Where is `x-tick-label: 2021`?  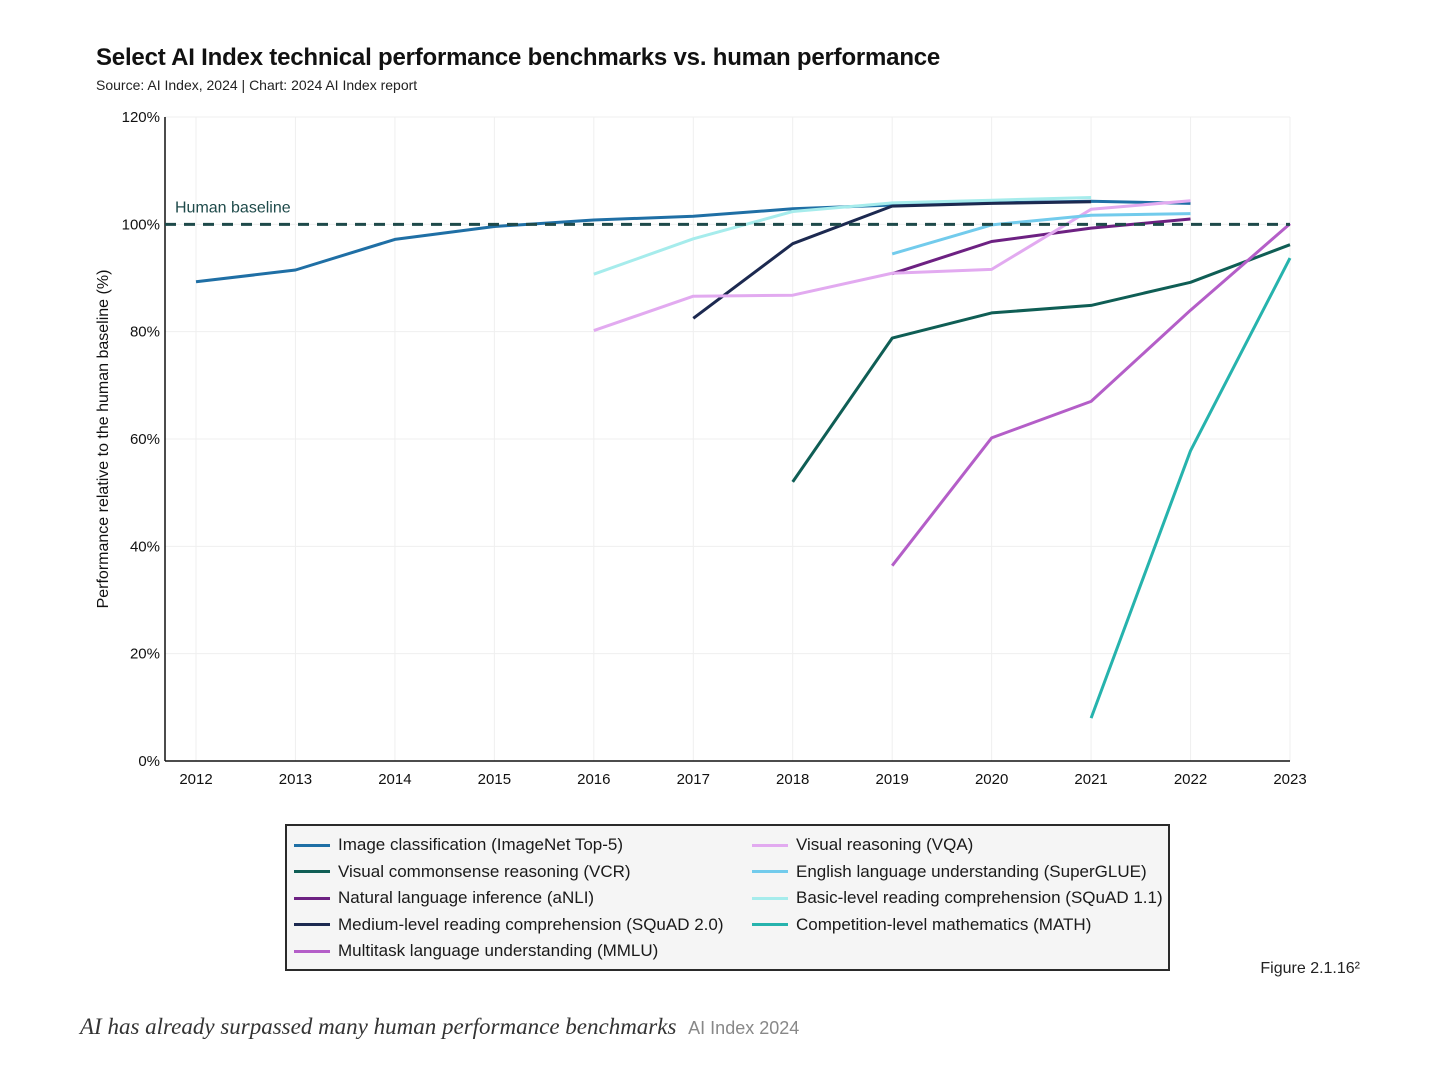 x-tick-label: 2021 is located at coordinates (1090, 779).